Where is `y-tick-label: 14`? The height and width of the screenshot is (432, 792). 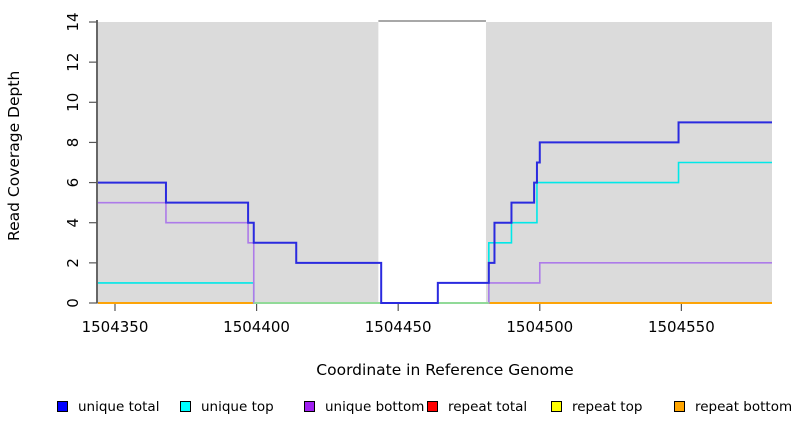 y-tick-label: 14 is located at coordinates (73, 21).